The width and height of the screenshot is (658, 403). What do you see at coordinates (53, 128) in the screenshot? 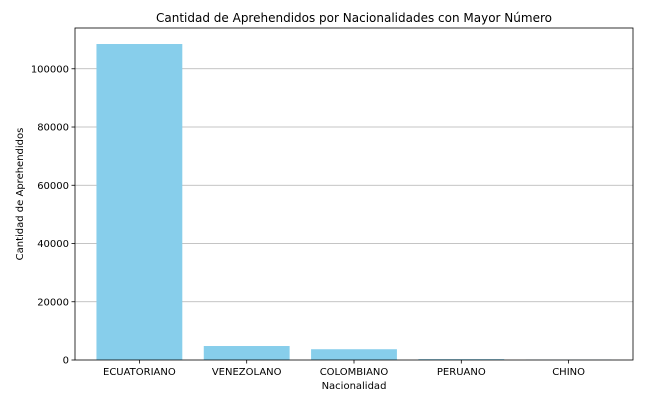
I see `y-tick-label: 80000` at bounding box center [53, 128].